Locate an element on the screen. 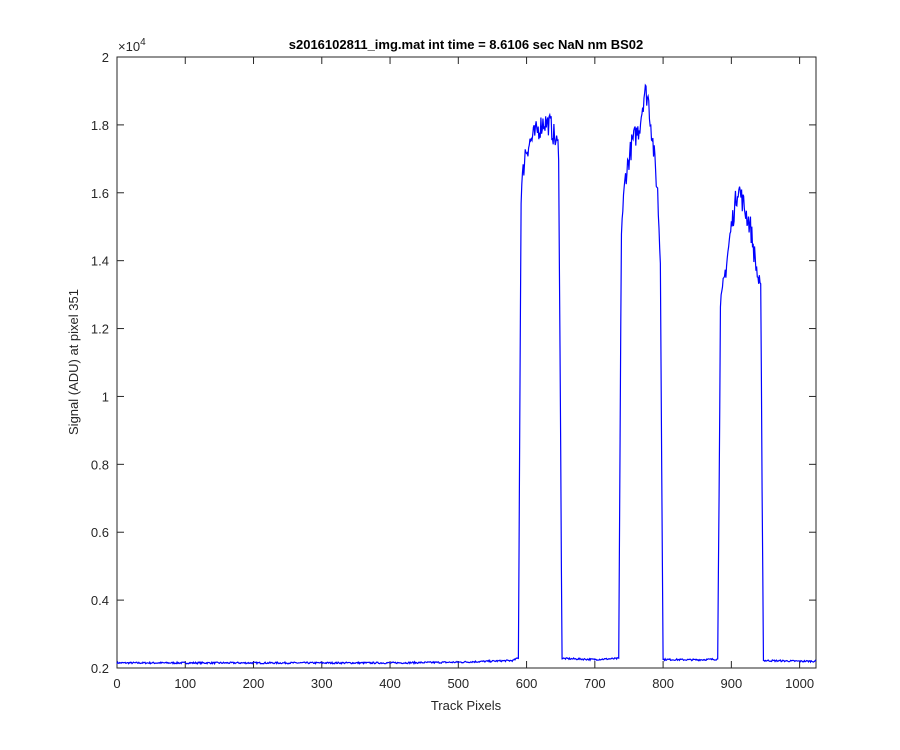  y-tick-label: 1.8 is located at coordinates (100, 125).